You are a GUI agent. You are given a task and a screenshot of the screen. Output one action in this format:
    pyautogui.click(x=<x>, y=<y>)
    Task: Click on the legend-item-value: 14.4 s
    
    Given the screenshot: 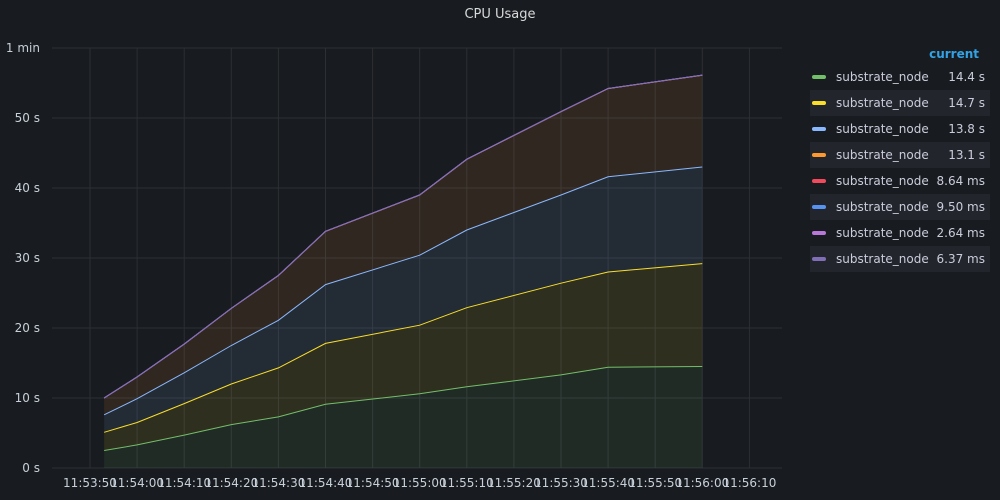 What is the action you would take?
    pyautogui.click(x=966, y=77)
    